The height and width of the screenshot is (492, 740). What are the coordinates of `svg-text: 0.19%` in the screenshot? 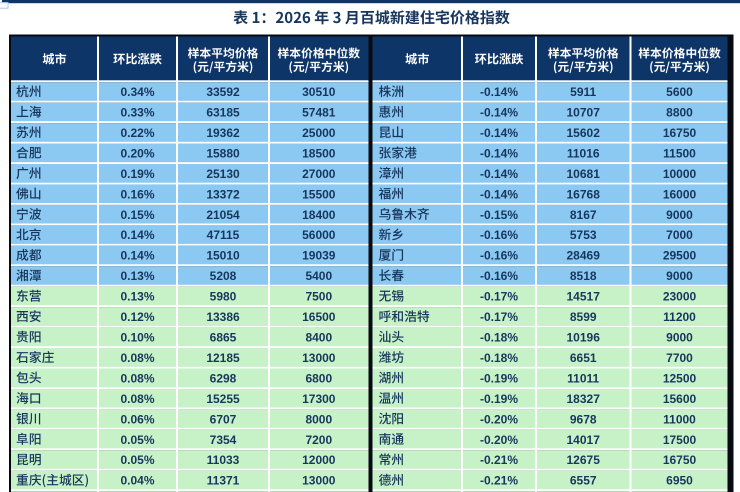 It's located at (137, 174).